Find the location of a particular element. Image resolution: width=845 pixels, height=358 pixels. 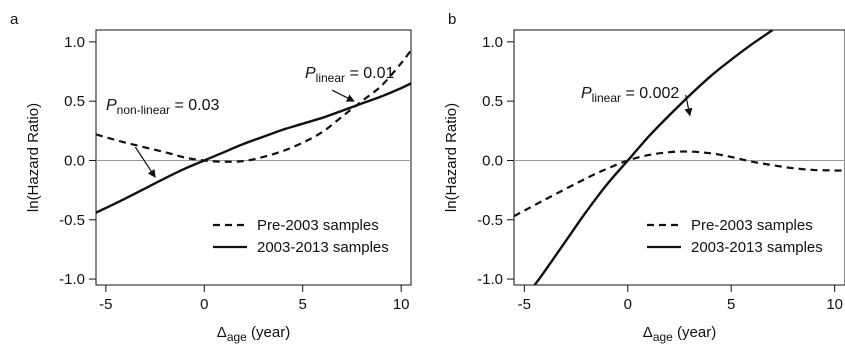

panel-label: a is located at coordinates (14, 19).